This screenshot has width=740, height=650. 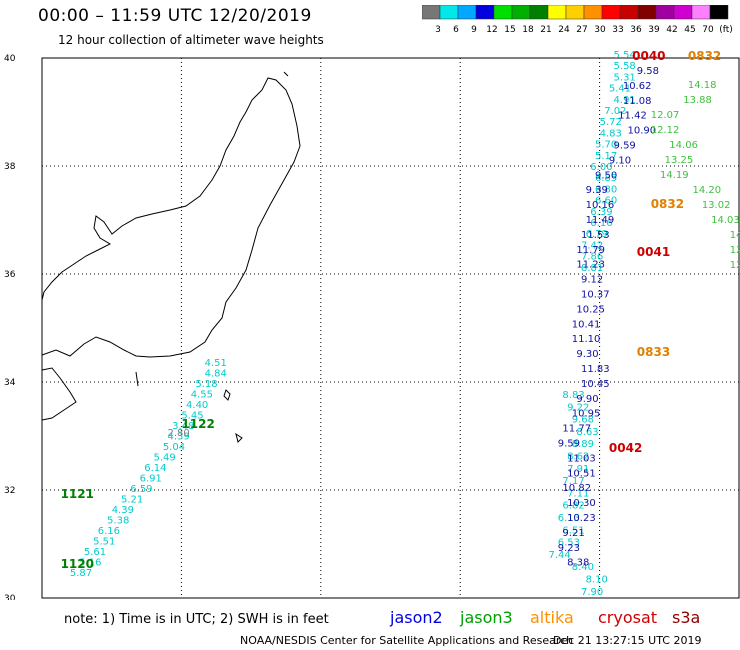 I want to click on wave-height-value: 9.68, so click(x=583, y=420).